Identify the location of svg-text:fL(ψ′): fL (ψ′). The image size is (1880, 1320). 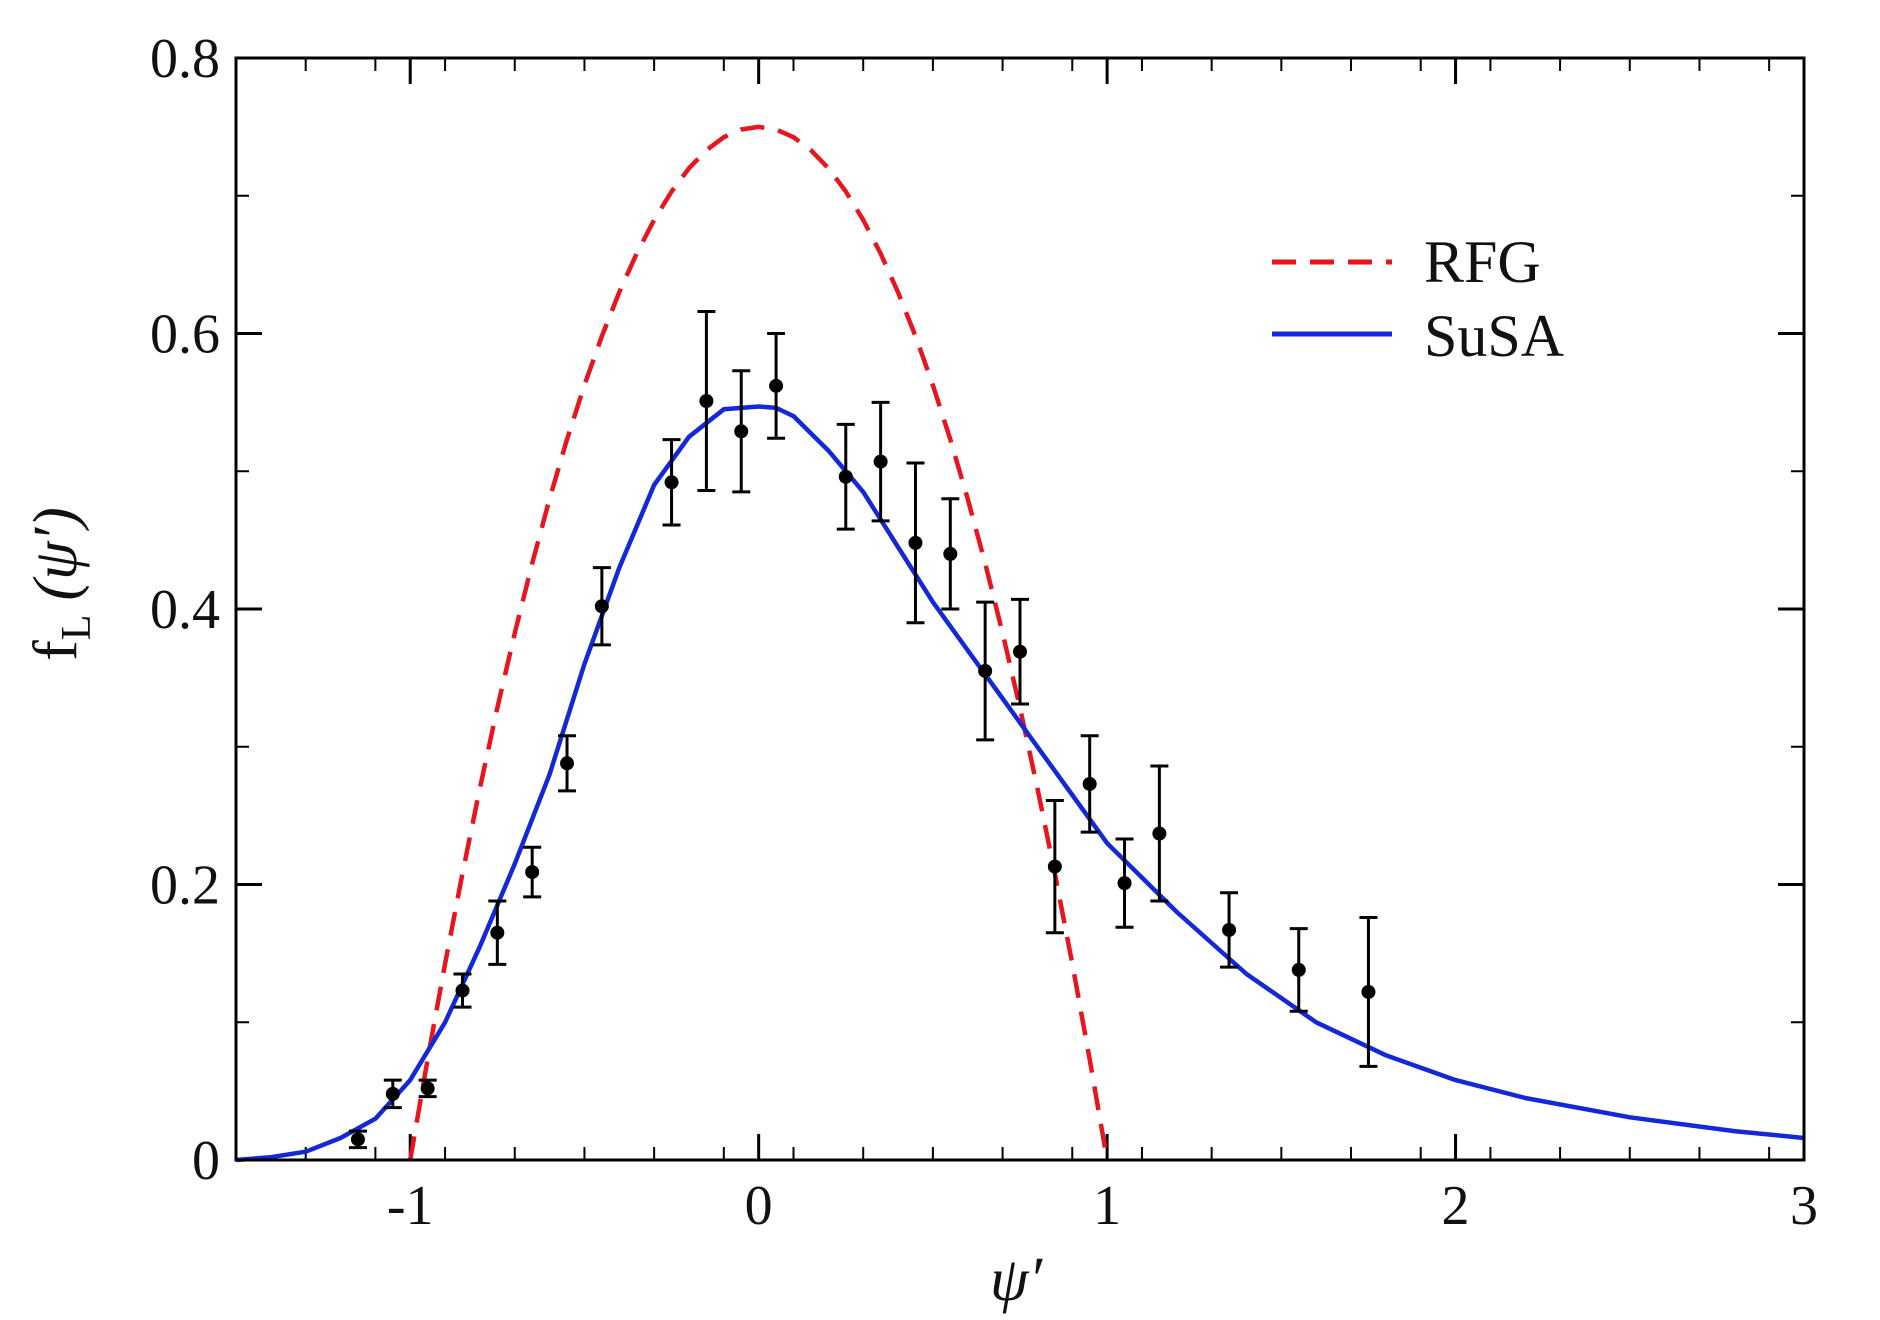
(61, 584).